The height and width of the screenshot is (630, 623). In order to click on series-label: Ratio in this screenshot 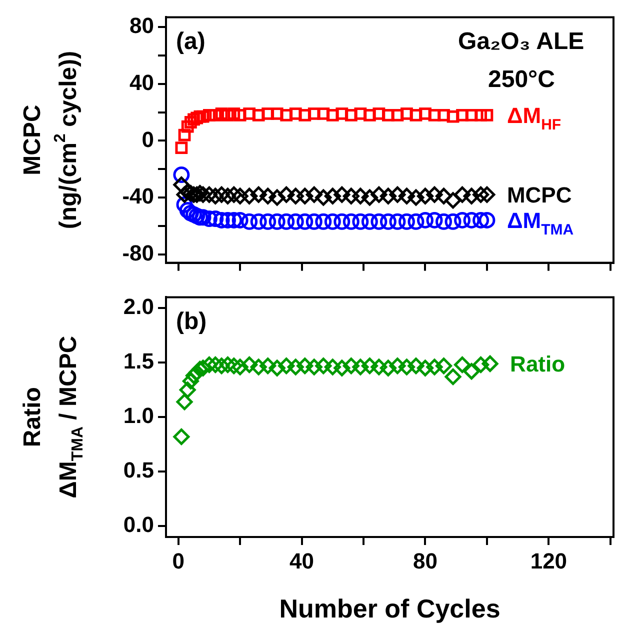, I will do `click(538, 364)`.